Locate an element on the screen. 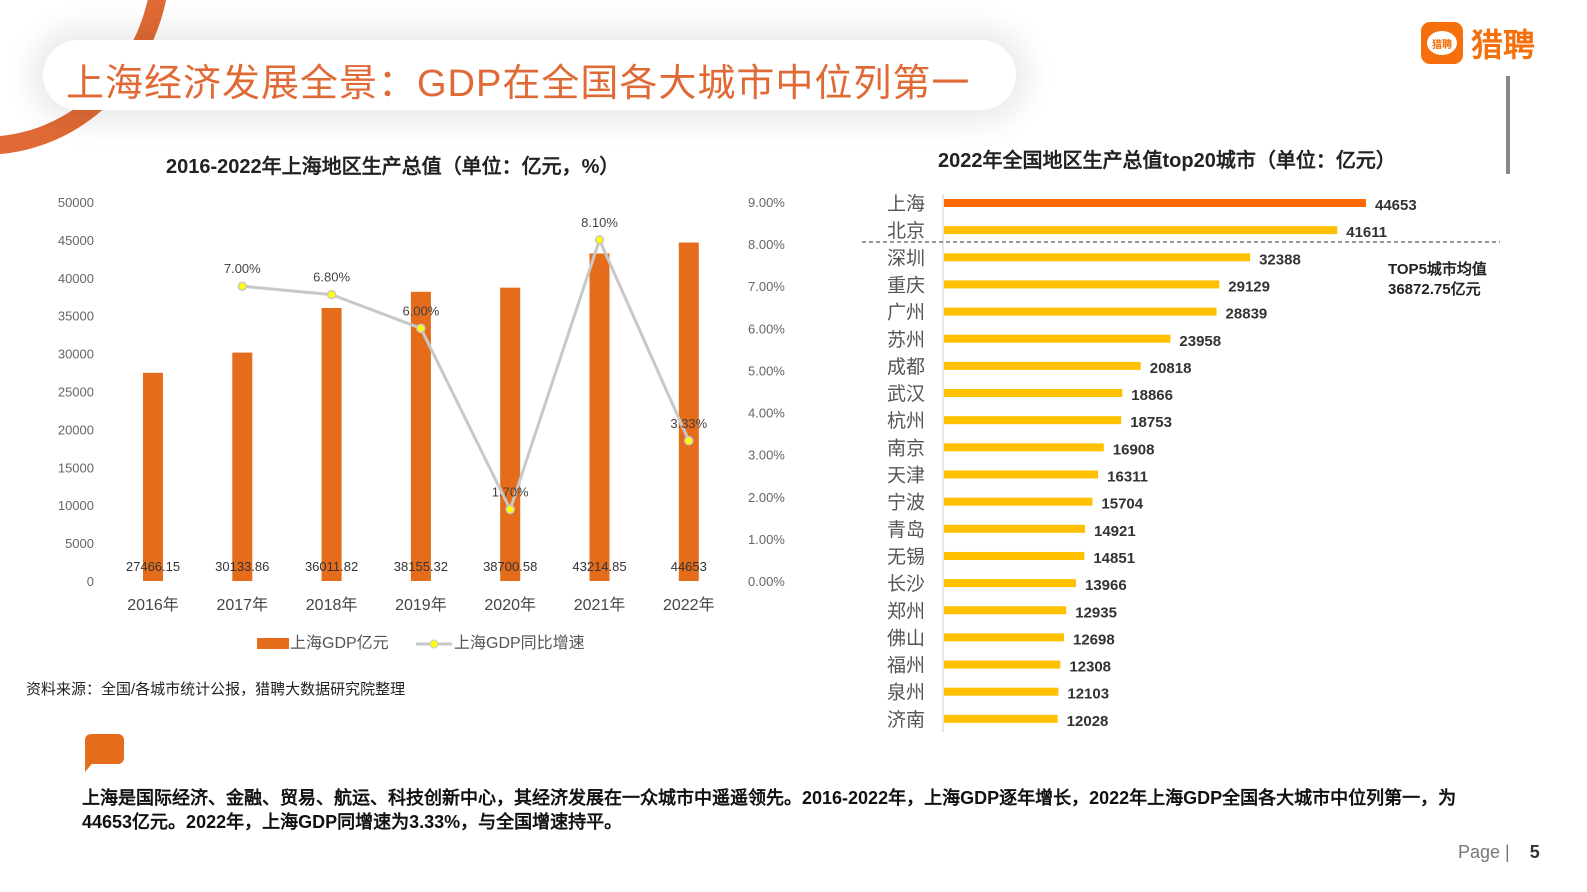 This screenshot has width=1587, height=892. city-value-label: 12935 is located at coordinates (1096, 612).